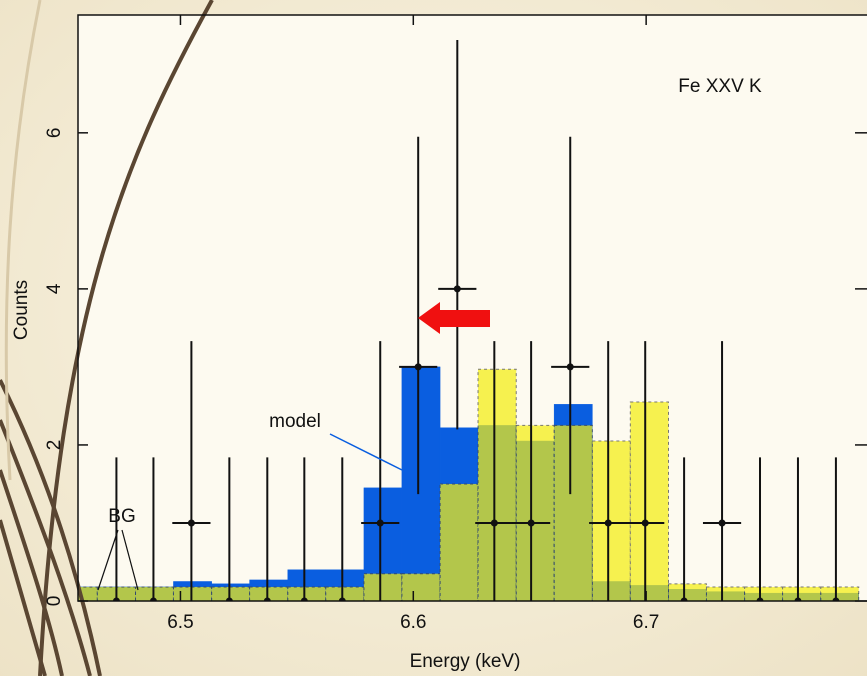 Image resolution: width=867 pixels, height=676 pixels. Describe the element at coordinates (646, 622) in the screenshot. I see `x-tick-label: 6.7` at that location.